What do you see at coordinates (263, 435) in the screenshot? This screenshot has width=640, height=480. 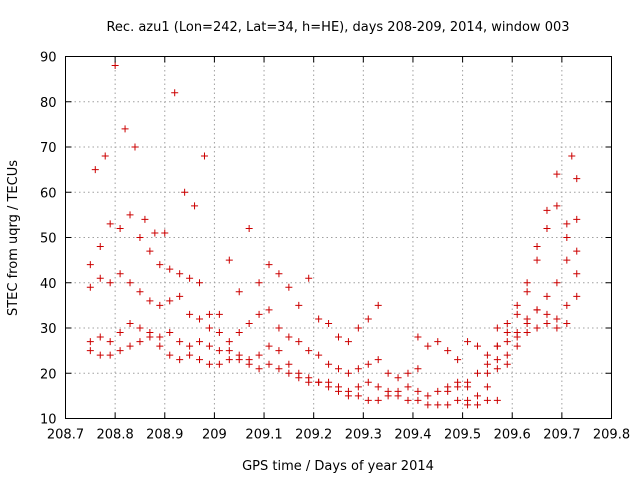 I see `x-tick-label: 209.1` at bounding box center [263, 435].